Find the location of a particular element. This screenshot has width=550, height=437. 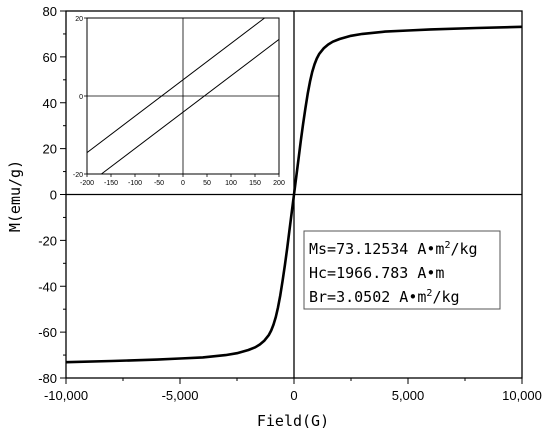

x-axis-label: Field(G) is located at coordinates (293, 421).